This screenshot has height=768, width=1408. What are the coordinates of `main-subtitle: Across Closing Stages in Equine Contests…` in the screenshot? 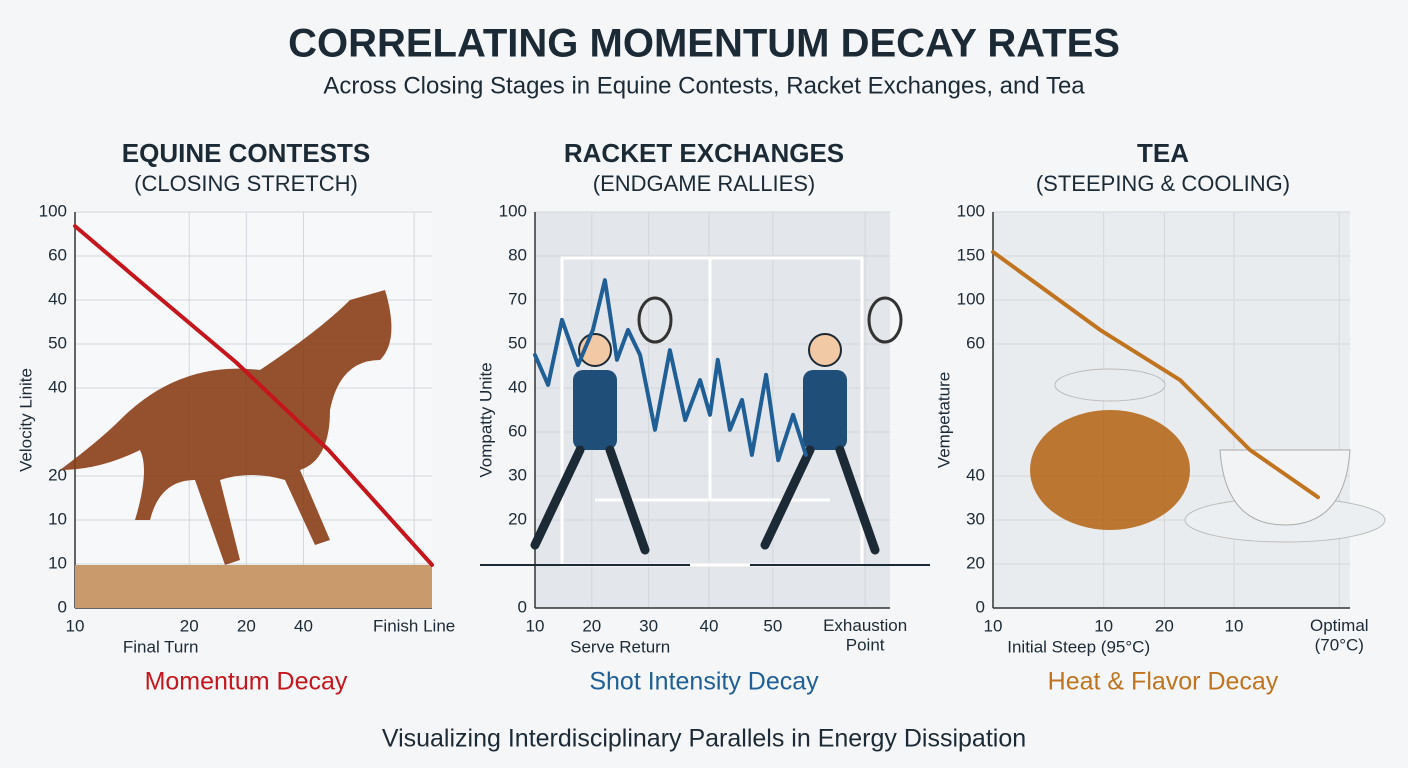 It's located at (704, 85).